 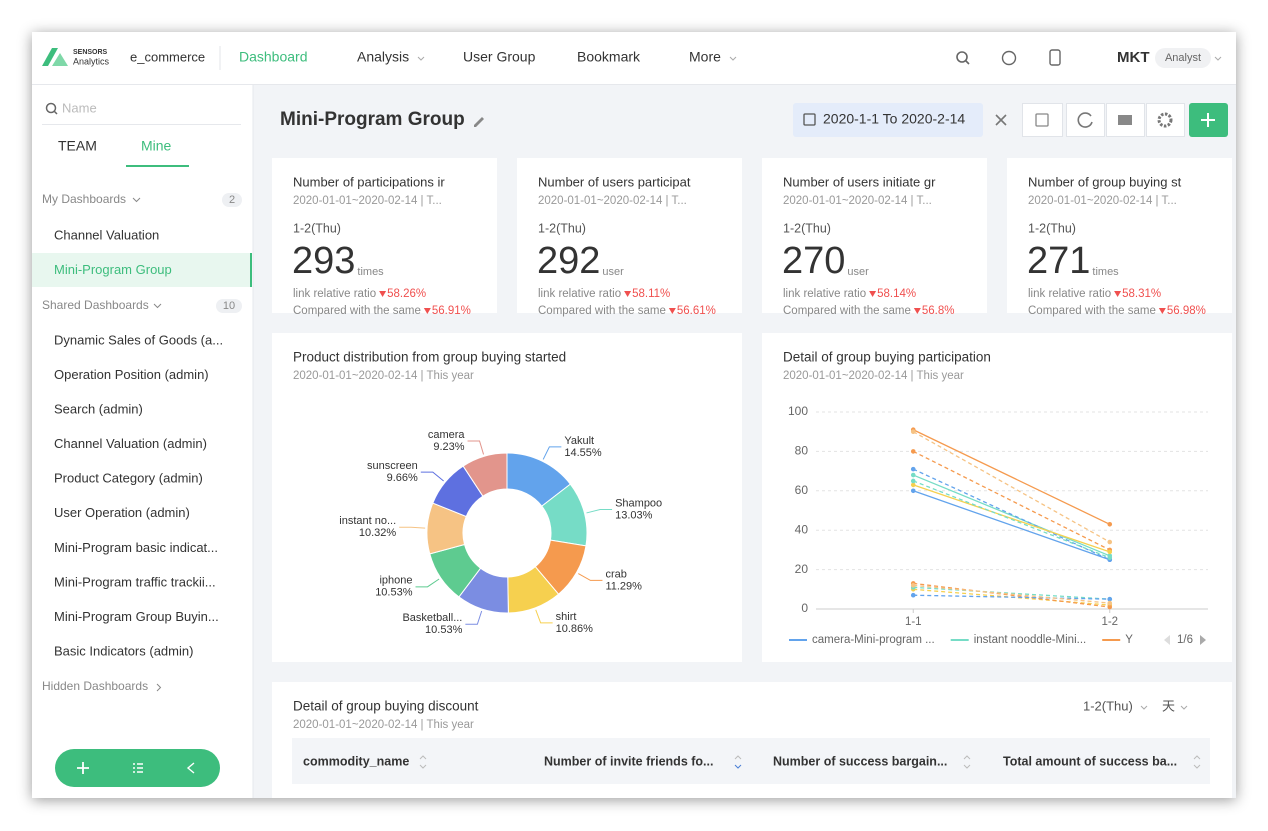 I want to click on chart-subtitle: 2020-01-01~2020-02-14 | This year, so click(x=383, y=376).